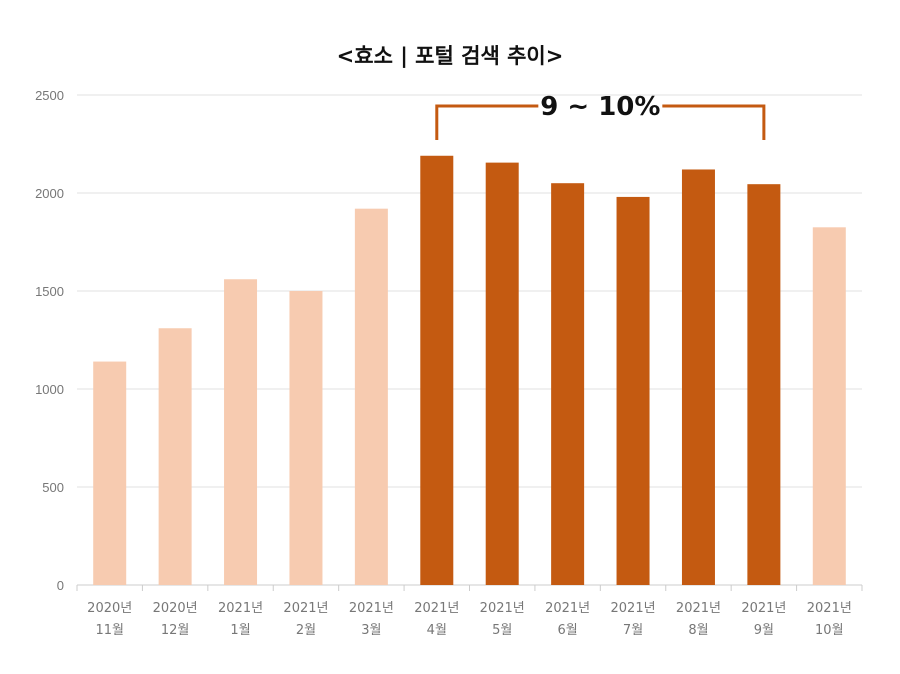  What do you see at coordinates (371, 630) in the screenshot?
I see `x-tick-label-month: 3월` at bounding box center [371, 630].